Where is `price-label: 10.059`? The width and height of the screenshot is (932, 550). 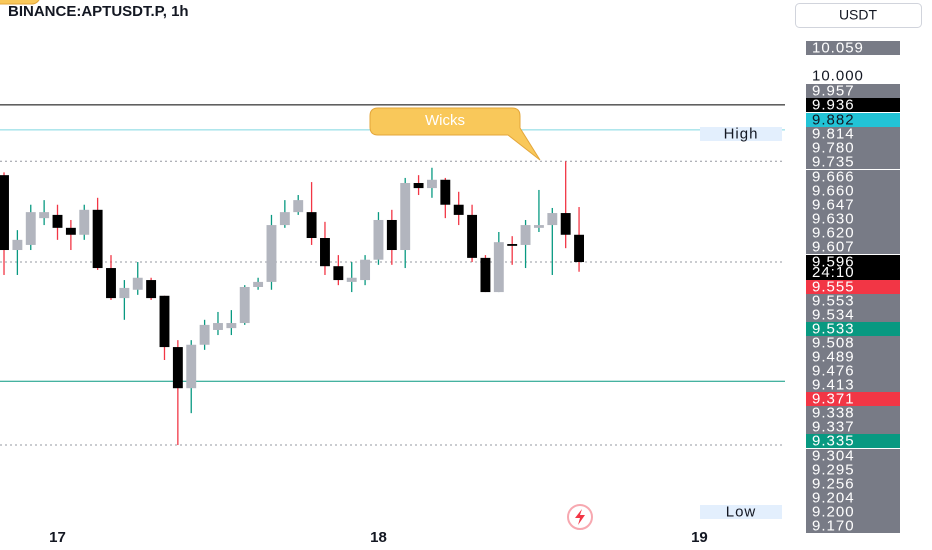 price-label: 10.059 is located at coordinates (838, 47).